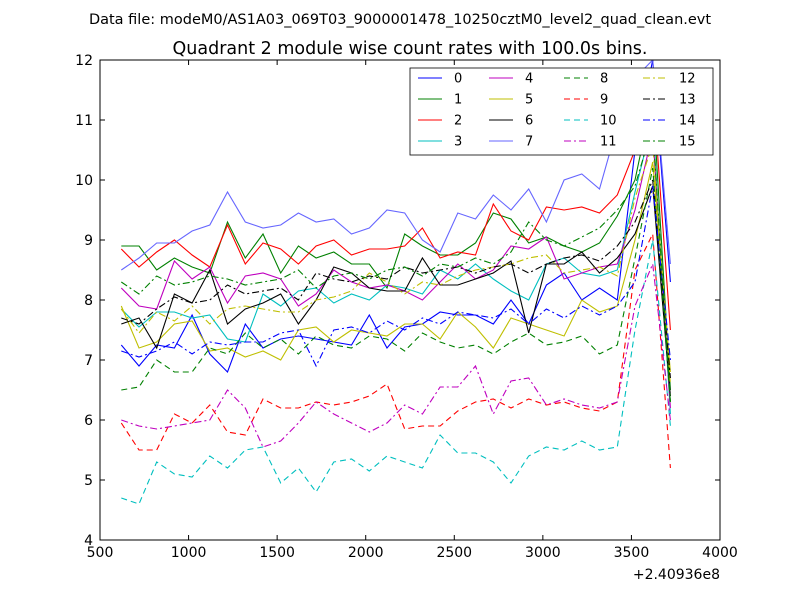  What do you see at coordinates (277, 553) in the screenshot?
I see `x-tick-label: 1500` at bounding box center [277, 553].